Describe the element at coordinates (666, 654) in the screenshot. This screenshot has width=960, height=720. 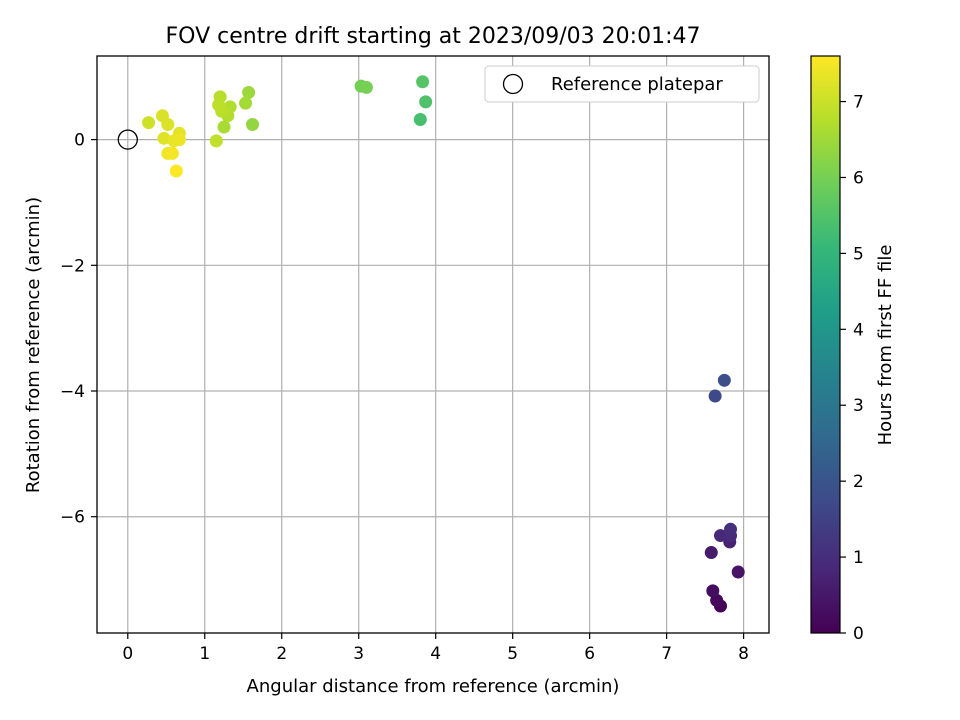
I see `x-tick-label: 7` at that location.